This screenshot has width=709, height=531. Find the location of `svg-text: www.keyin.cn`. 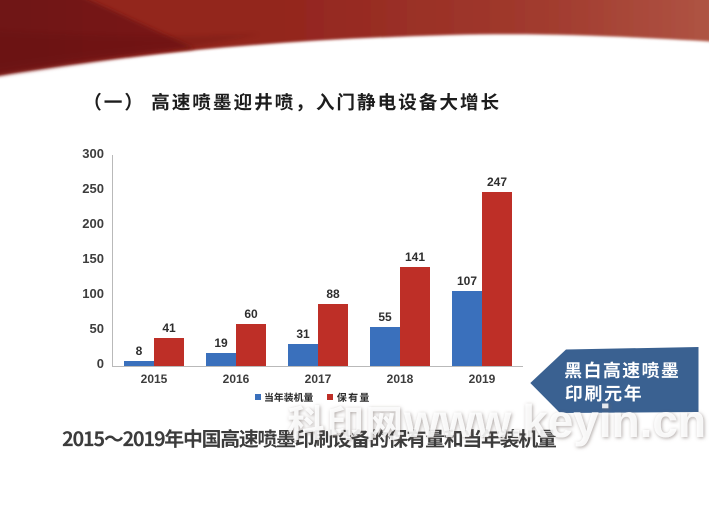

svg-text: www.keyin.cn is located at coordinates (554, 421).